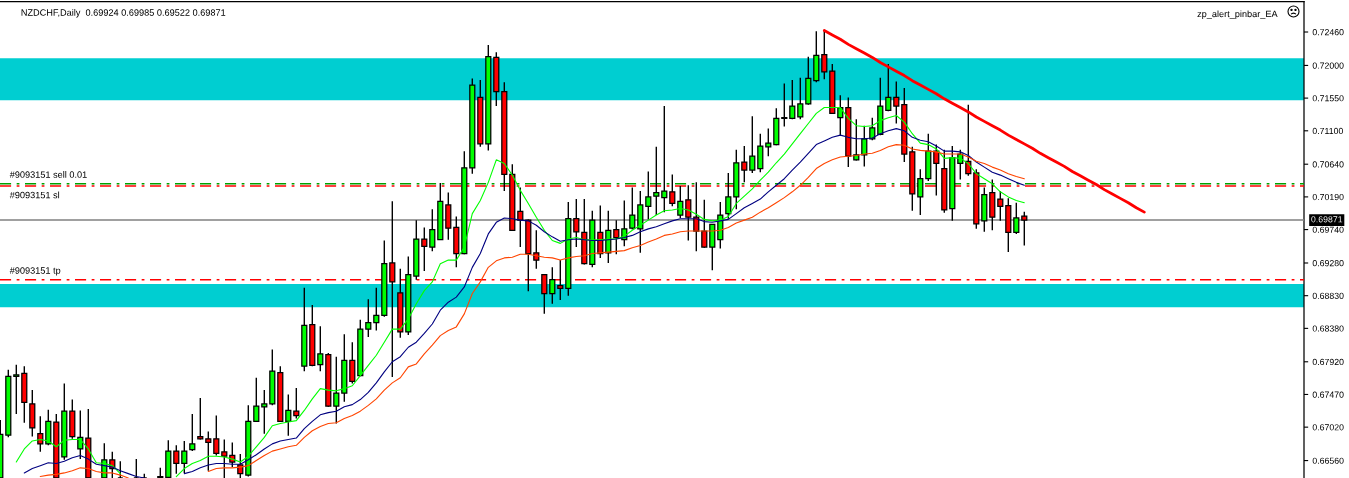 Image resolution: width=1349 pixels, height=478 pixels. What do you see at coordinates (1328, 32) in the screenshot?
I see `y-tick-label: 0.72460` at bounding box center [1328, 32].